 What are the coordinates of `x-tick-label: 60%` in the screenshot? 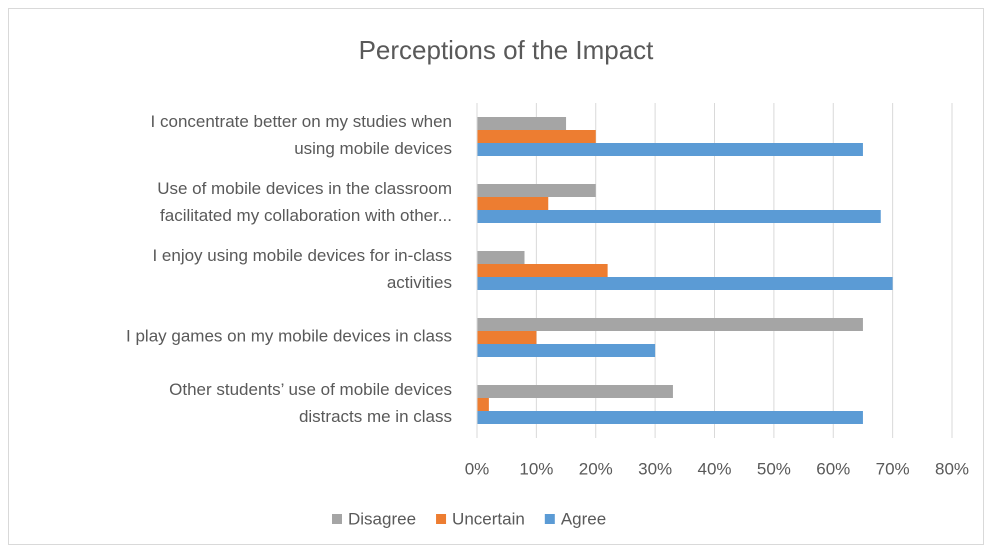 It's located at (833, 468).